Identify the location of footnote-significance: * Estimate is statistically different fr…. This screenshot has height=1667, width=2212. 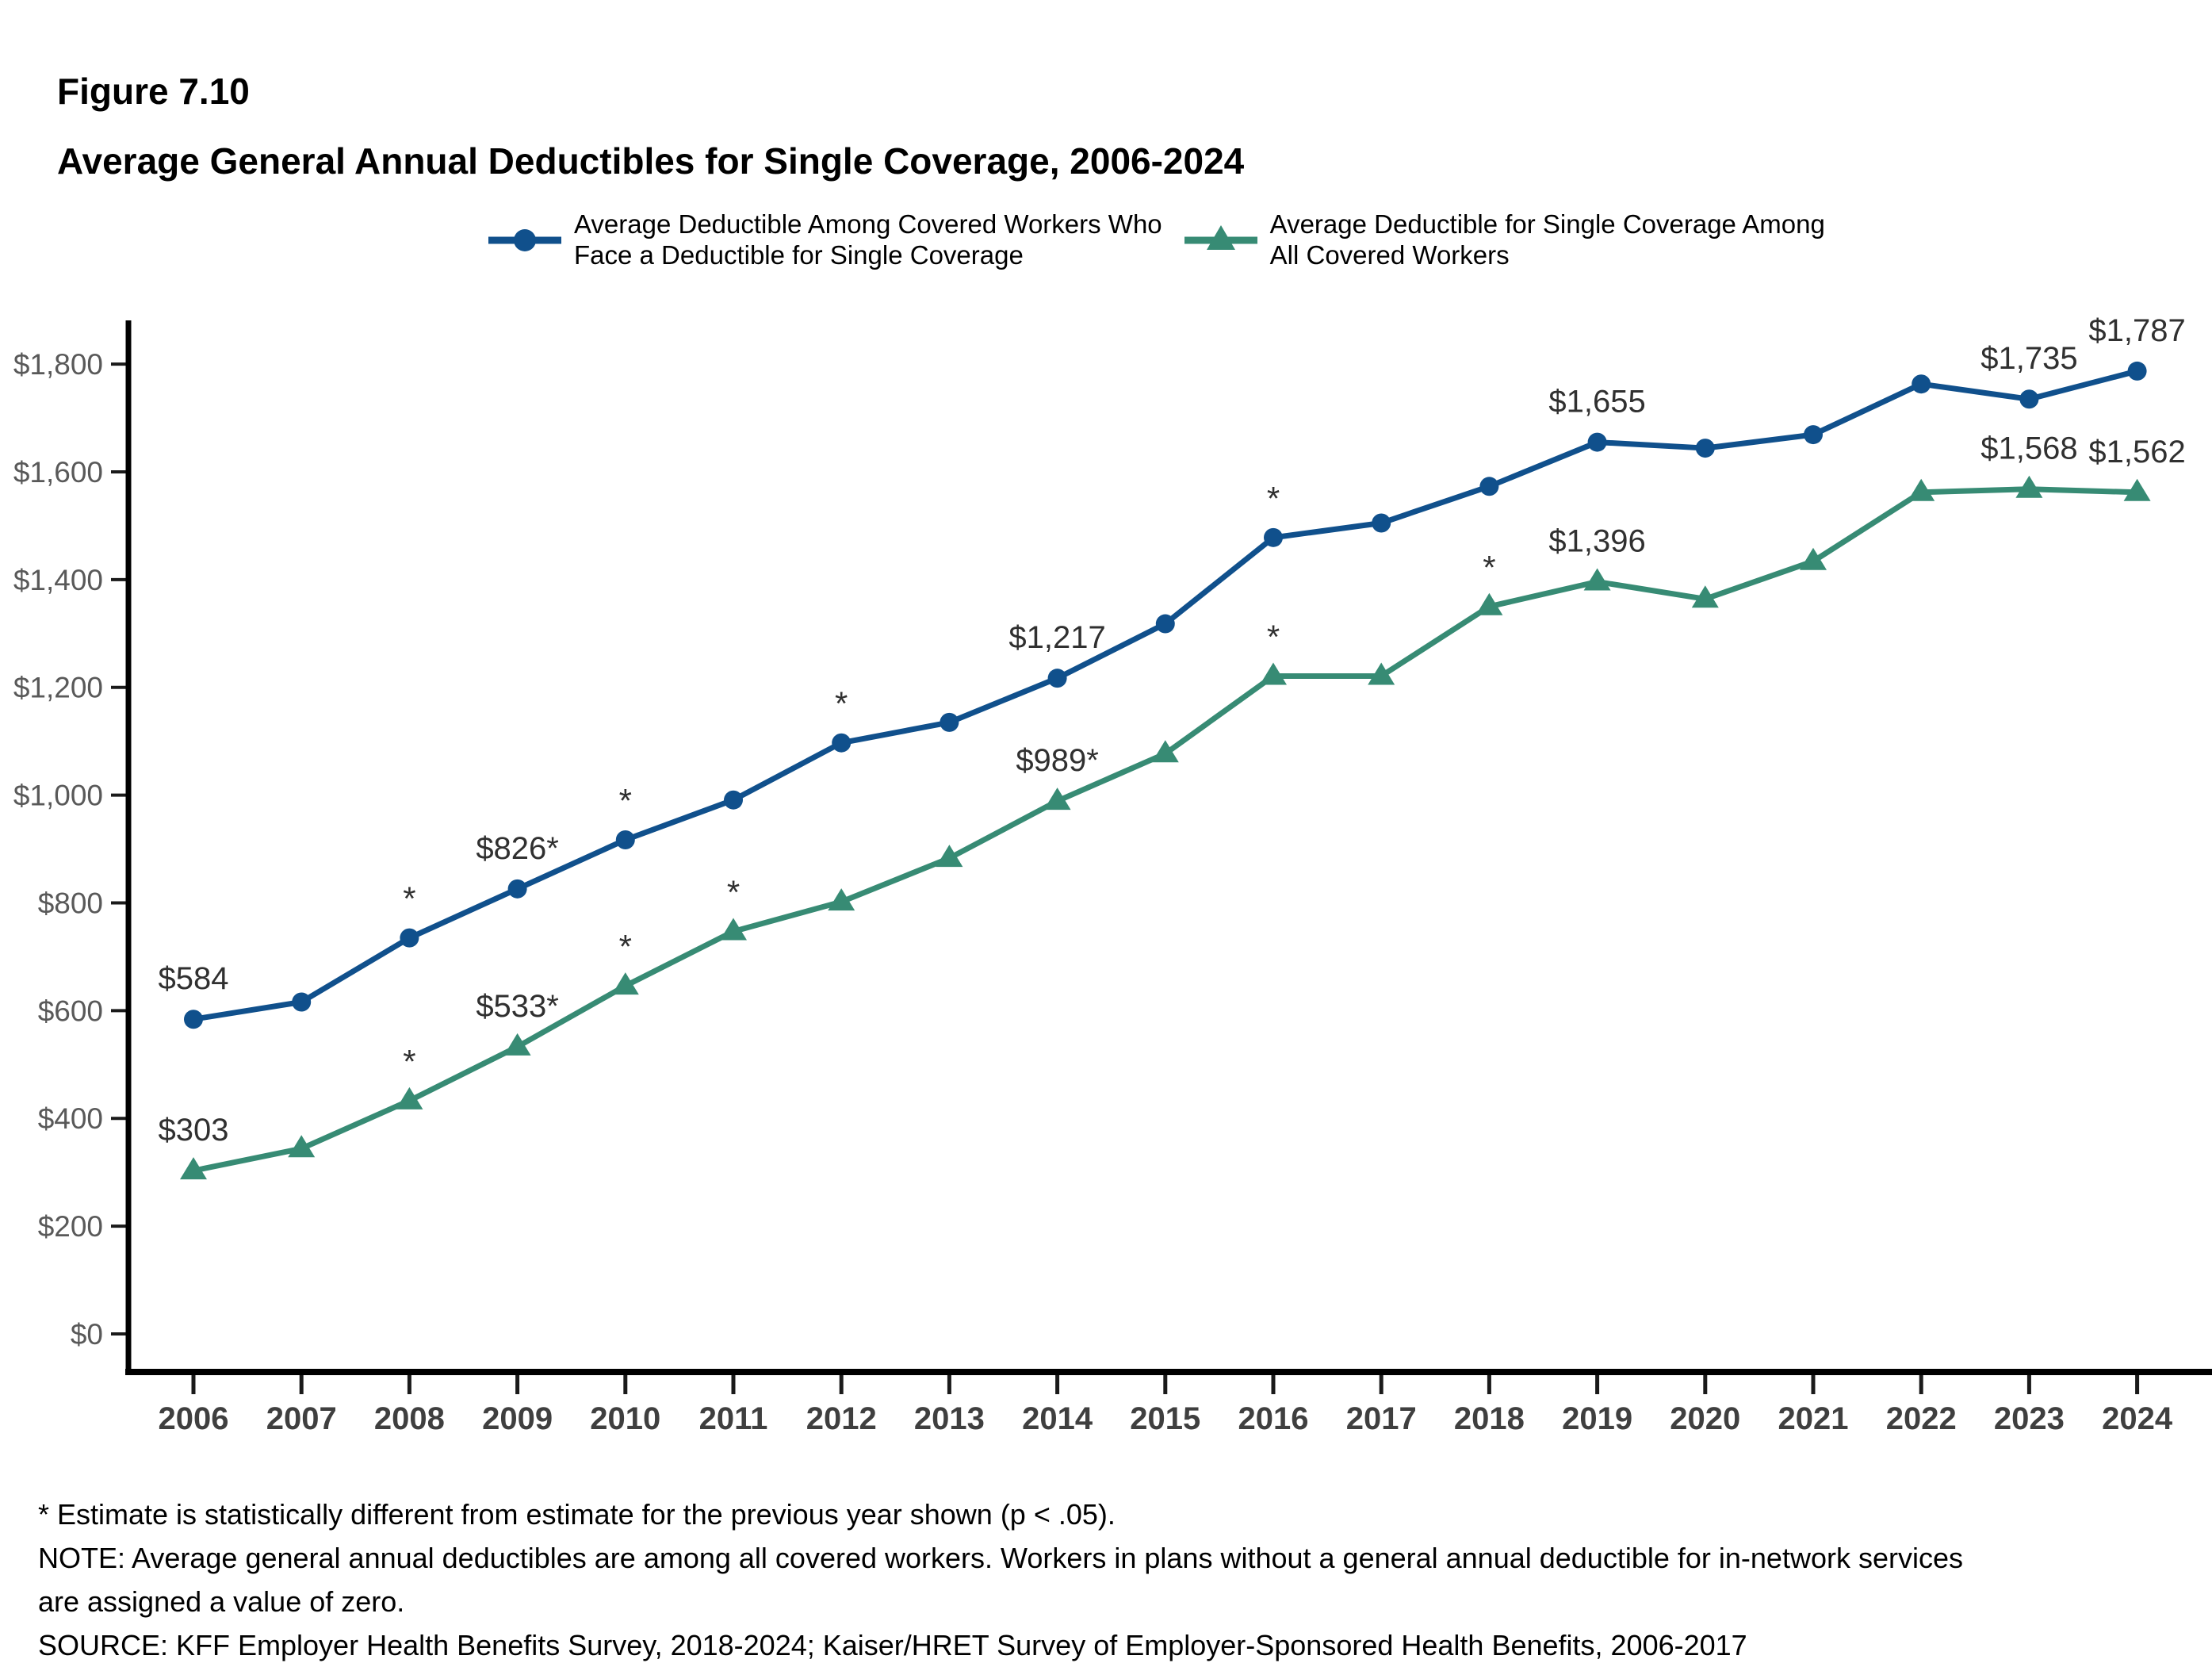
(577, 1514).